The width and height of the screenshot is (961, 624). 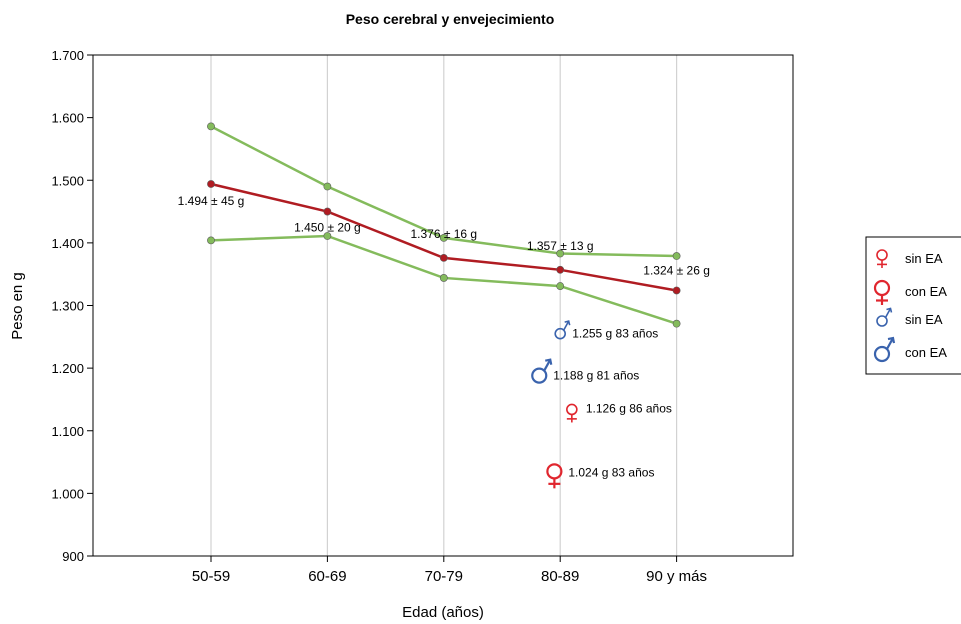 I want to click on case-label: 1.024 g 83 años, so click(x=611, y=472).